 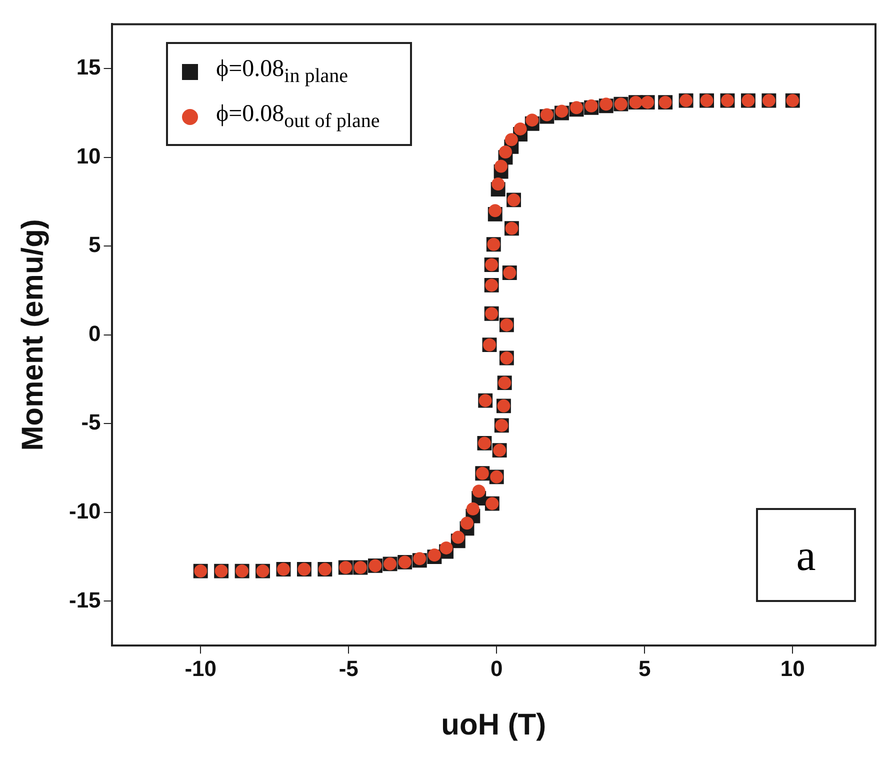 I want to click on annotation: a, so click(x=806, y=555).